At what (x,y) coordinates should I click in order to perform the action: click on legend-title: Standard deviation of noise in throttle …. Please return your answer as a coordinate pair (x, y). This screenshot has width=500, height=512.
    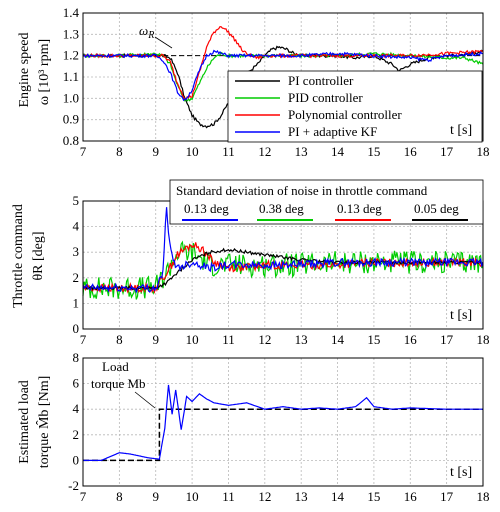
    Looking at the image, I should click on (302, 190).